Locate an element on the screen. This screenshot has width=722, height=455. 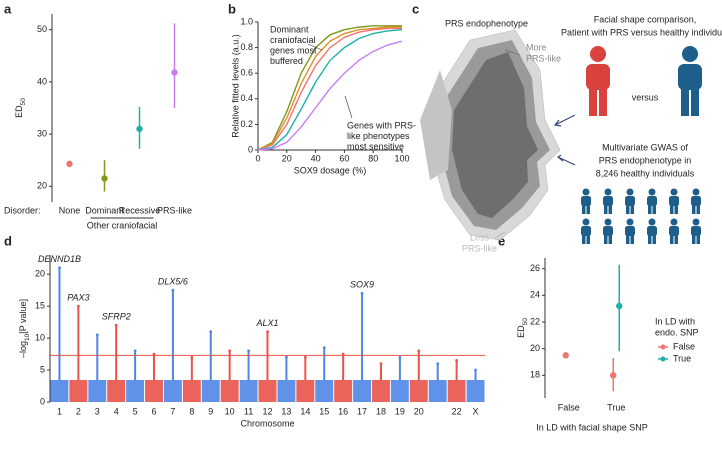
legend-label: False is located at coordinates (684, 346).